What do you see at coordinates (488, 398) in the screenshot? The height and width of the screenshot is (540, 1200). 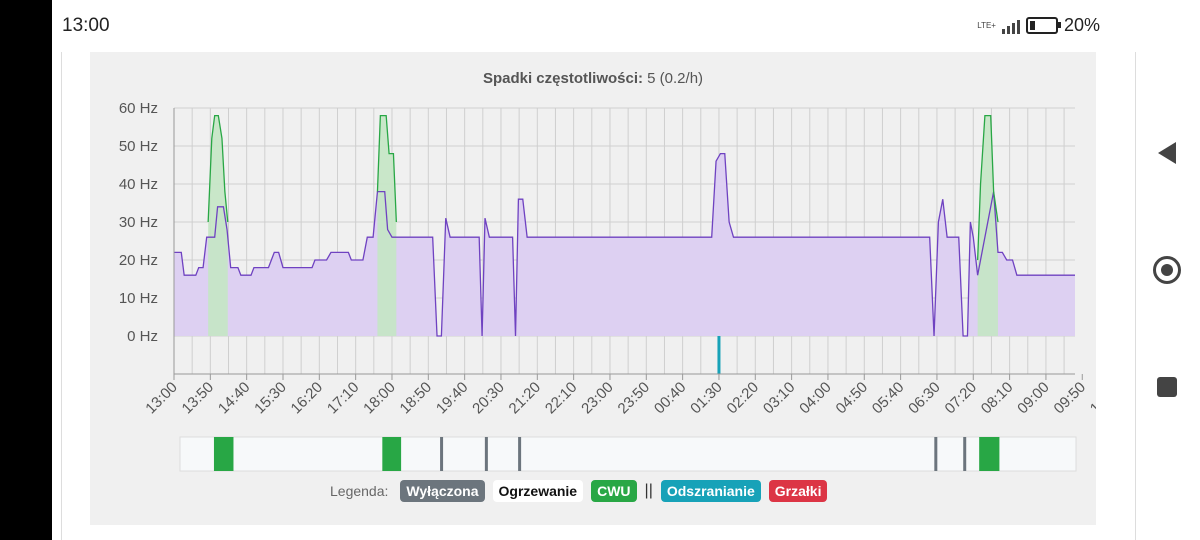 I see `x-tick-label: 20:30` at bounding box center [488, 398].